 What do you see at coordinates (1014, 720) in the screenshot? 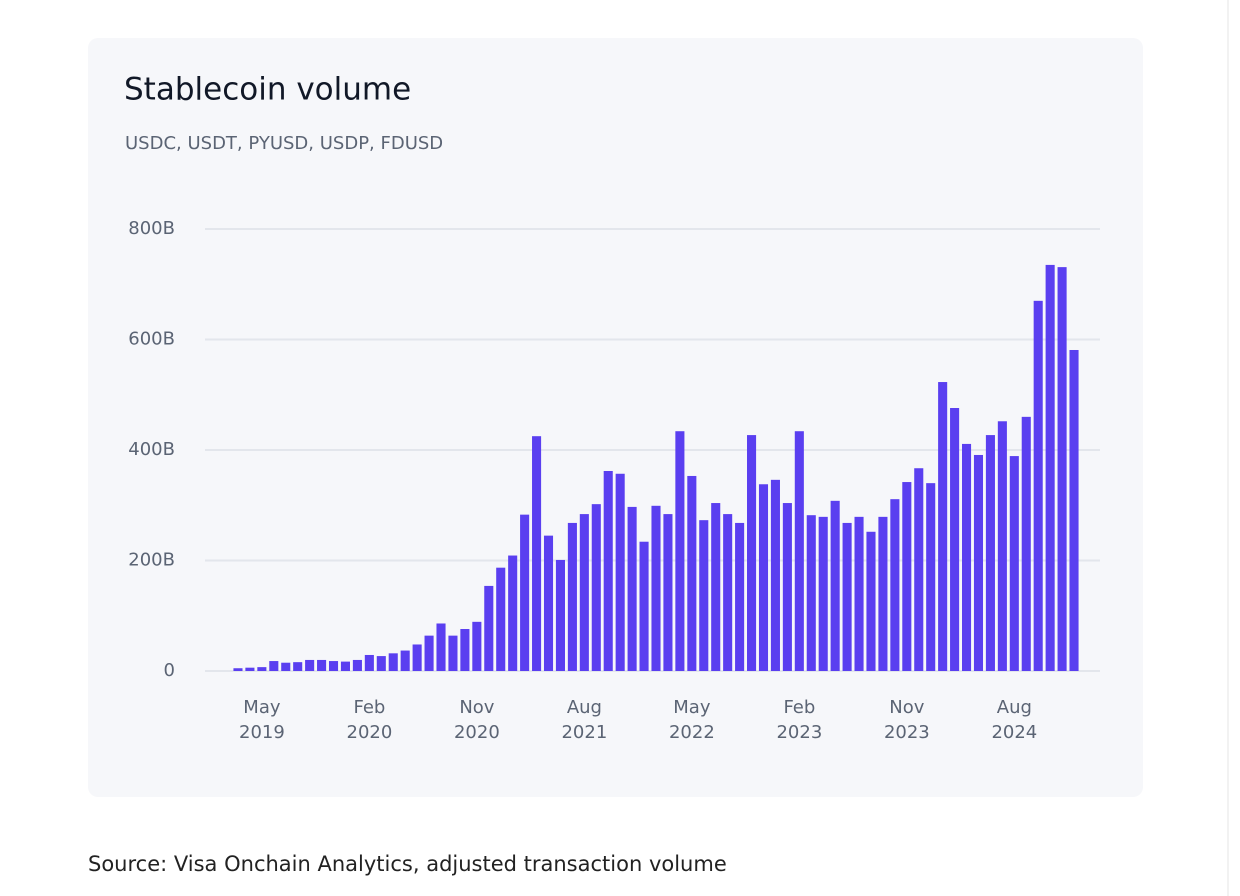
I see `x-tick-label: Aug 2024` at bounding box center [1014, 720].